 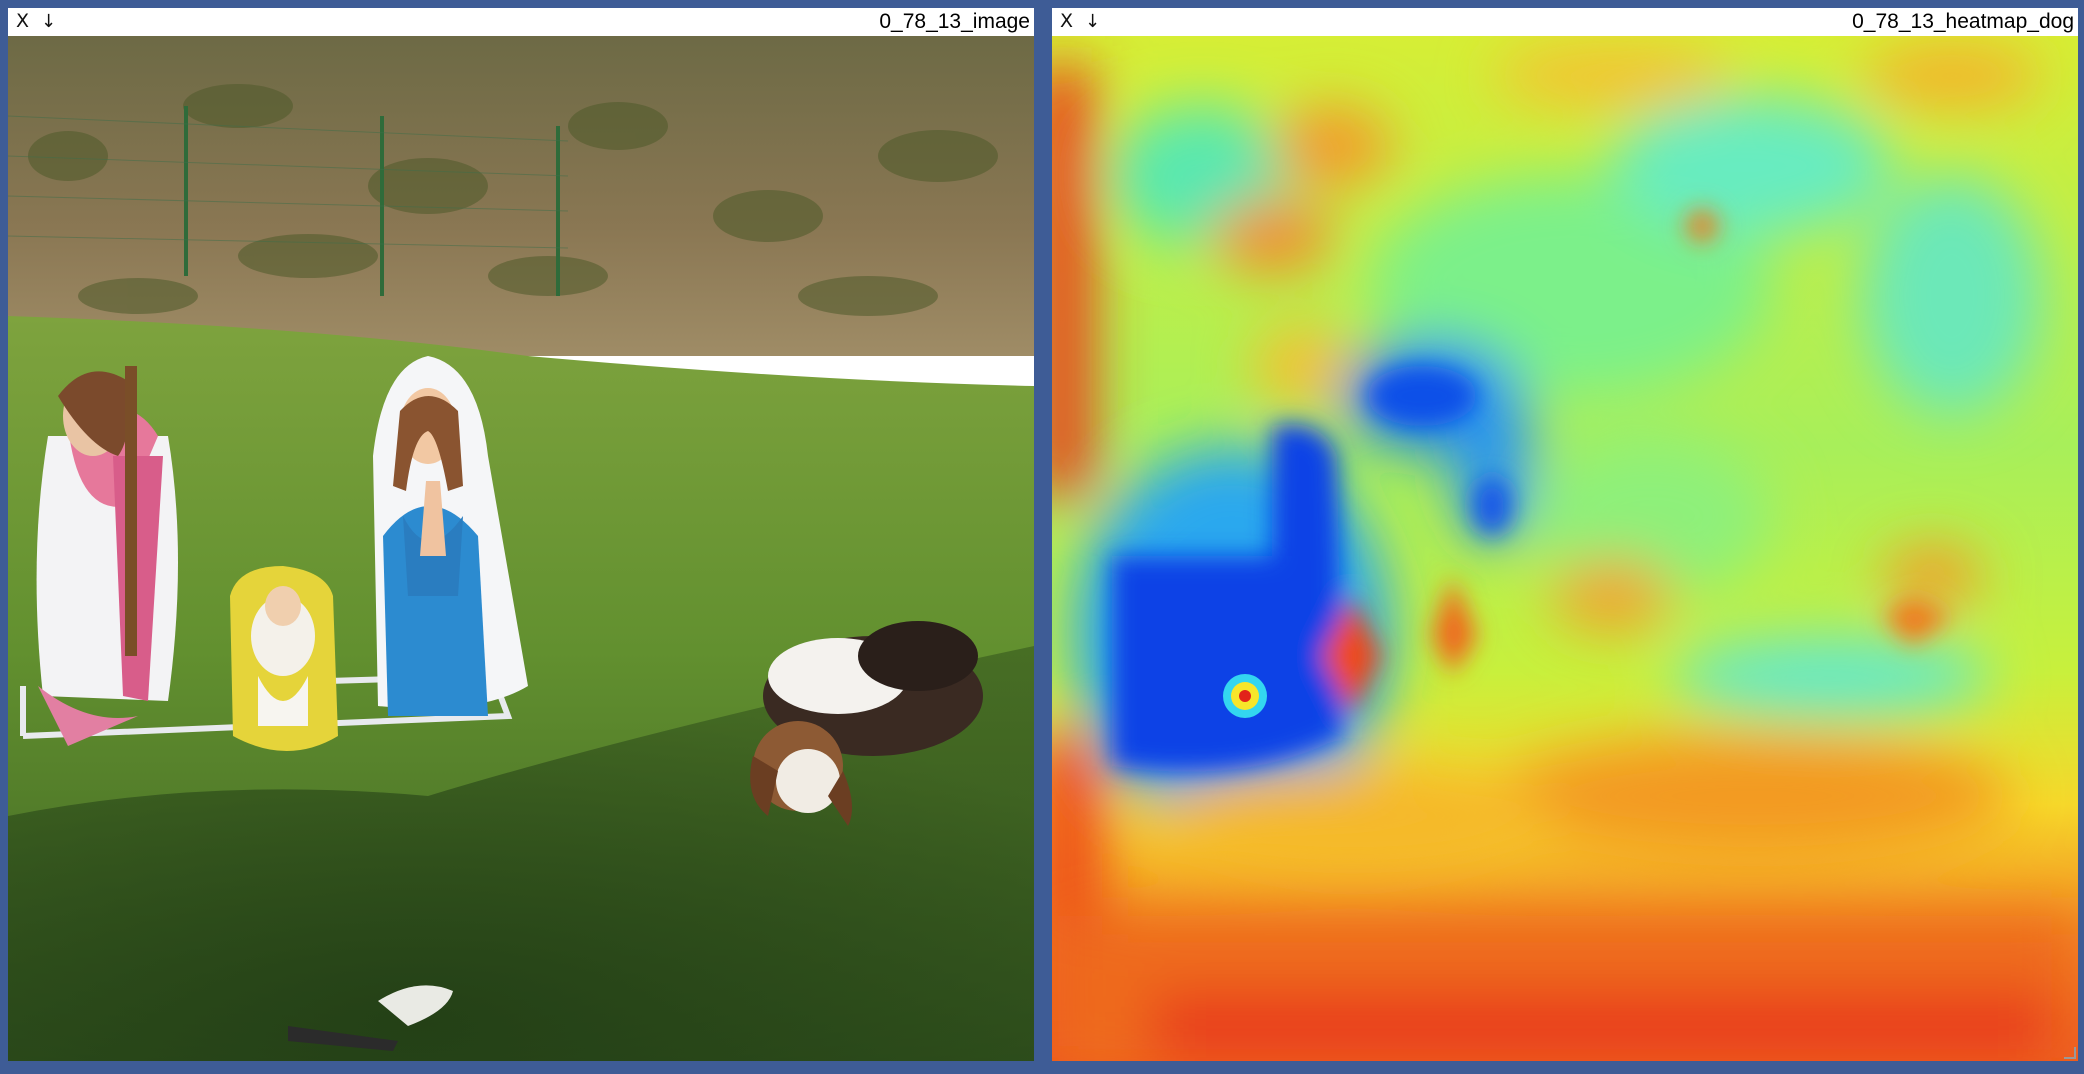 What do you see at coordinates (1963, 21) in the screenshot?
I see `window-title: 0_78_13_heatmap_dog` at bounding box center [1963, 21].